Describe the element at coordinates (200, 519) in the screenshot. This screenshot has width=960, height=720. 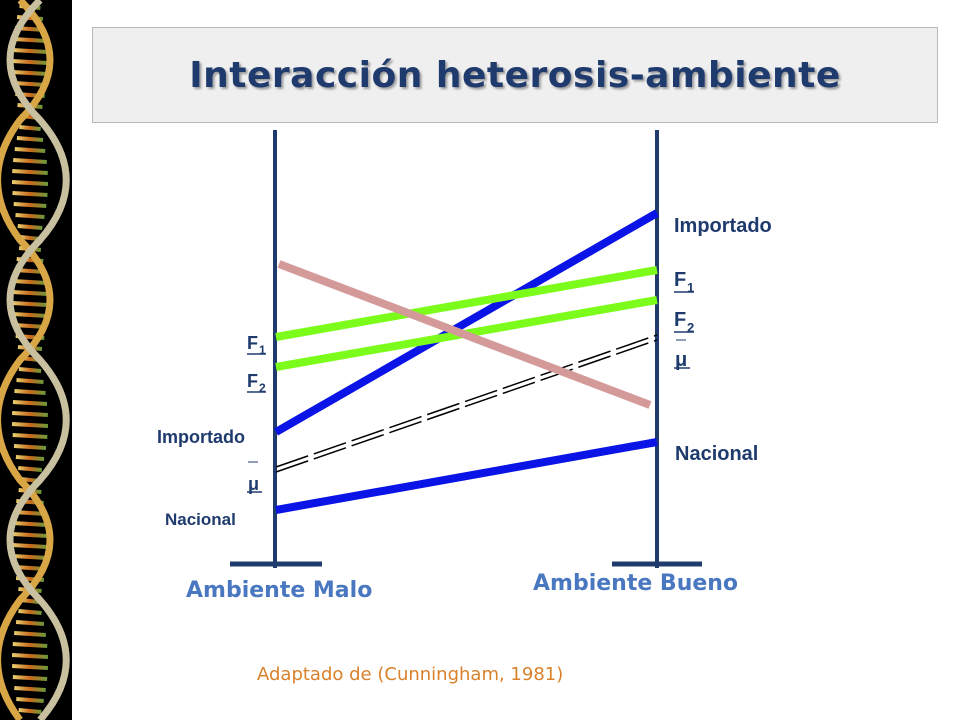
I see `left-label-nacional: Nacional` at that location.